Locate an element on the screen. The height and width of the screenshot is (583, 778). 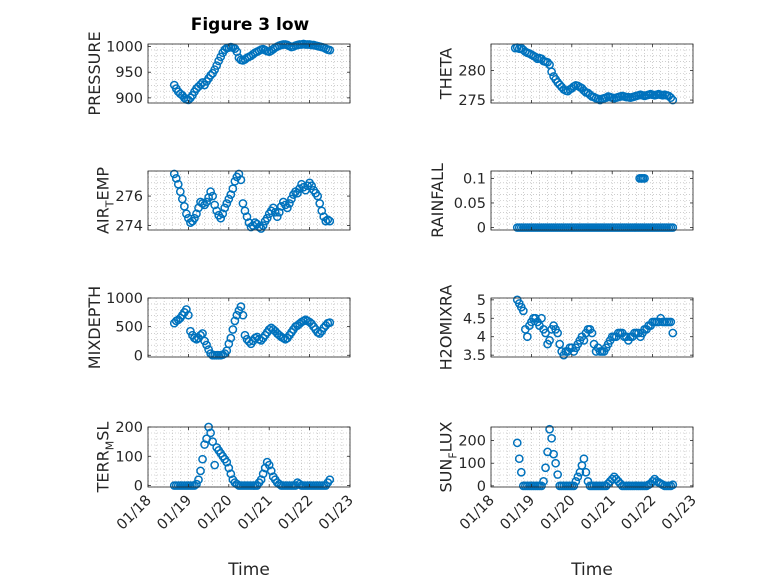
y-tick-label: 5 is located at coordinates (481, 301).